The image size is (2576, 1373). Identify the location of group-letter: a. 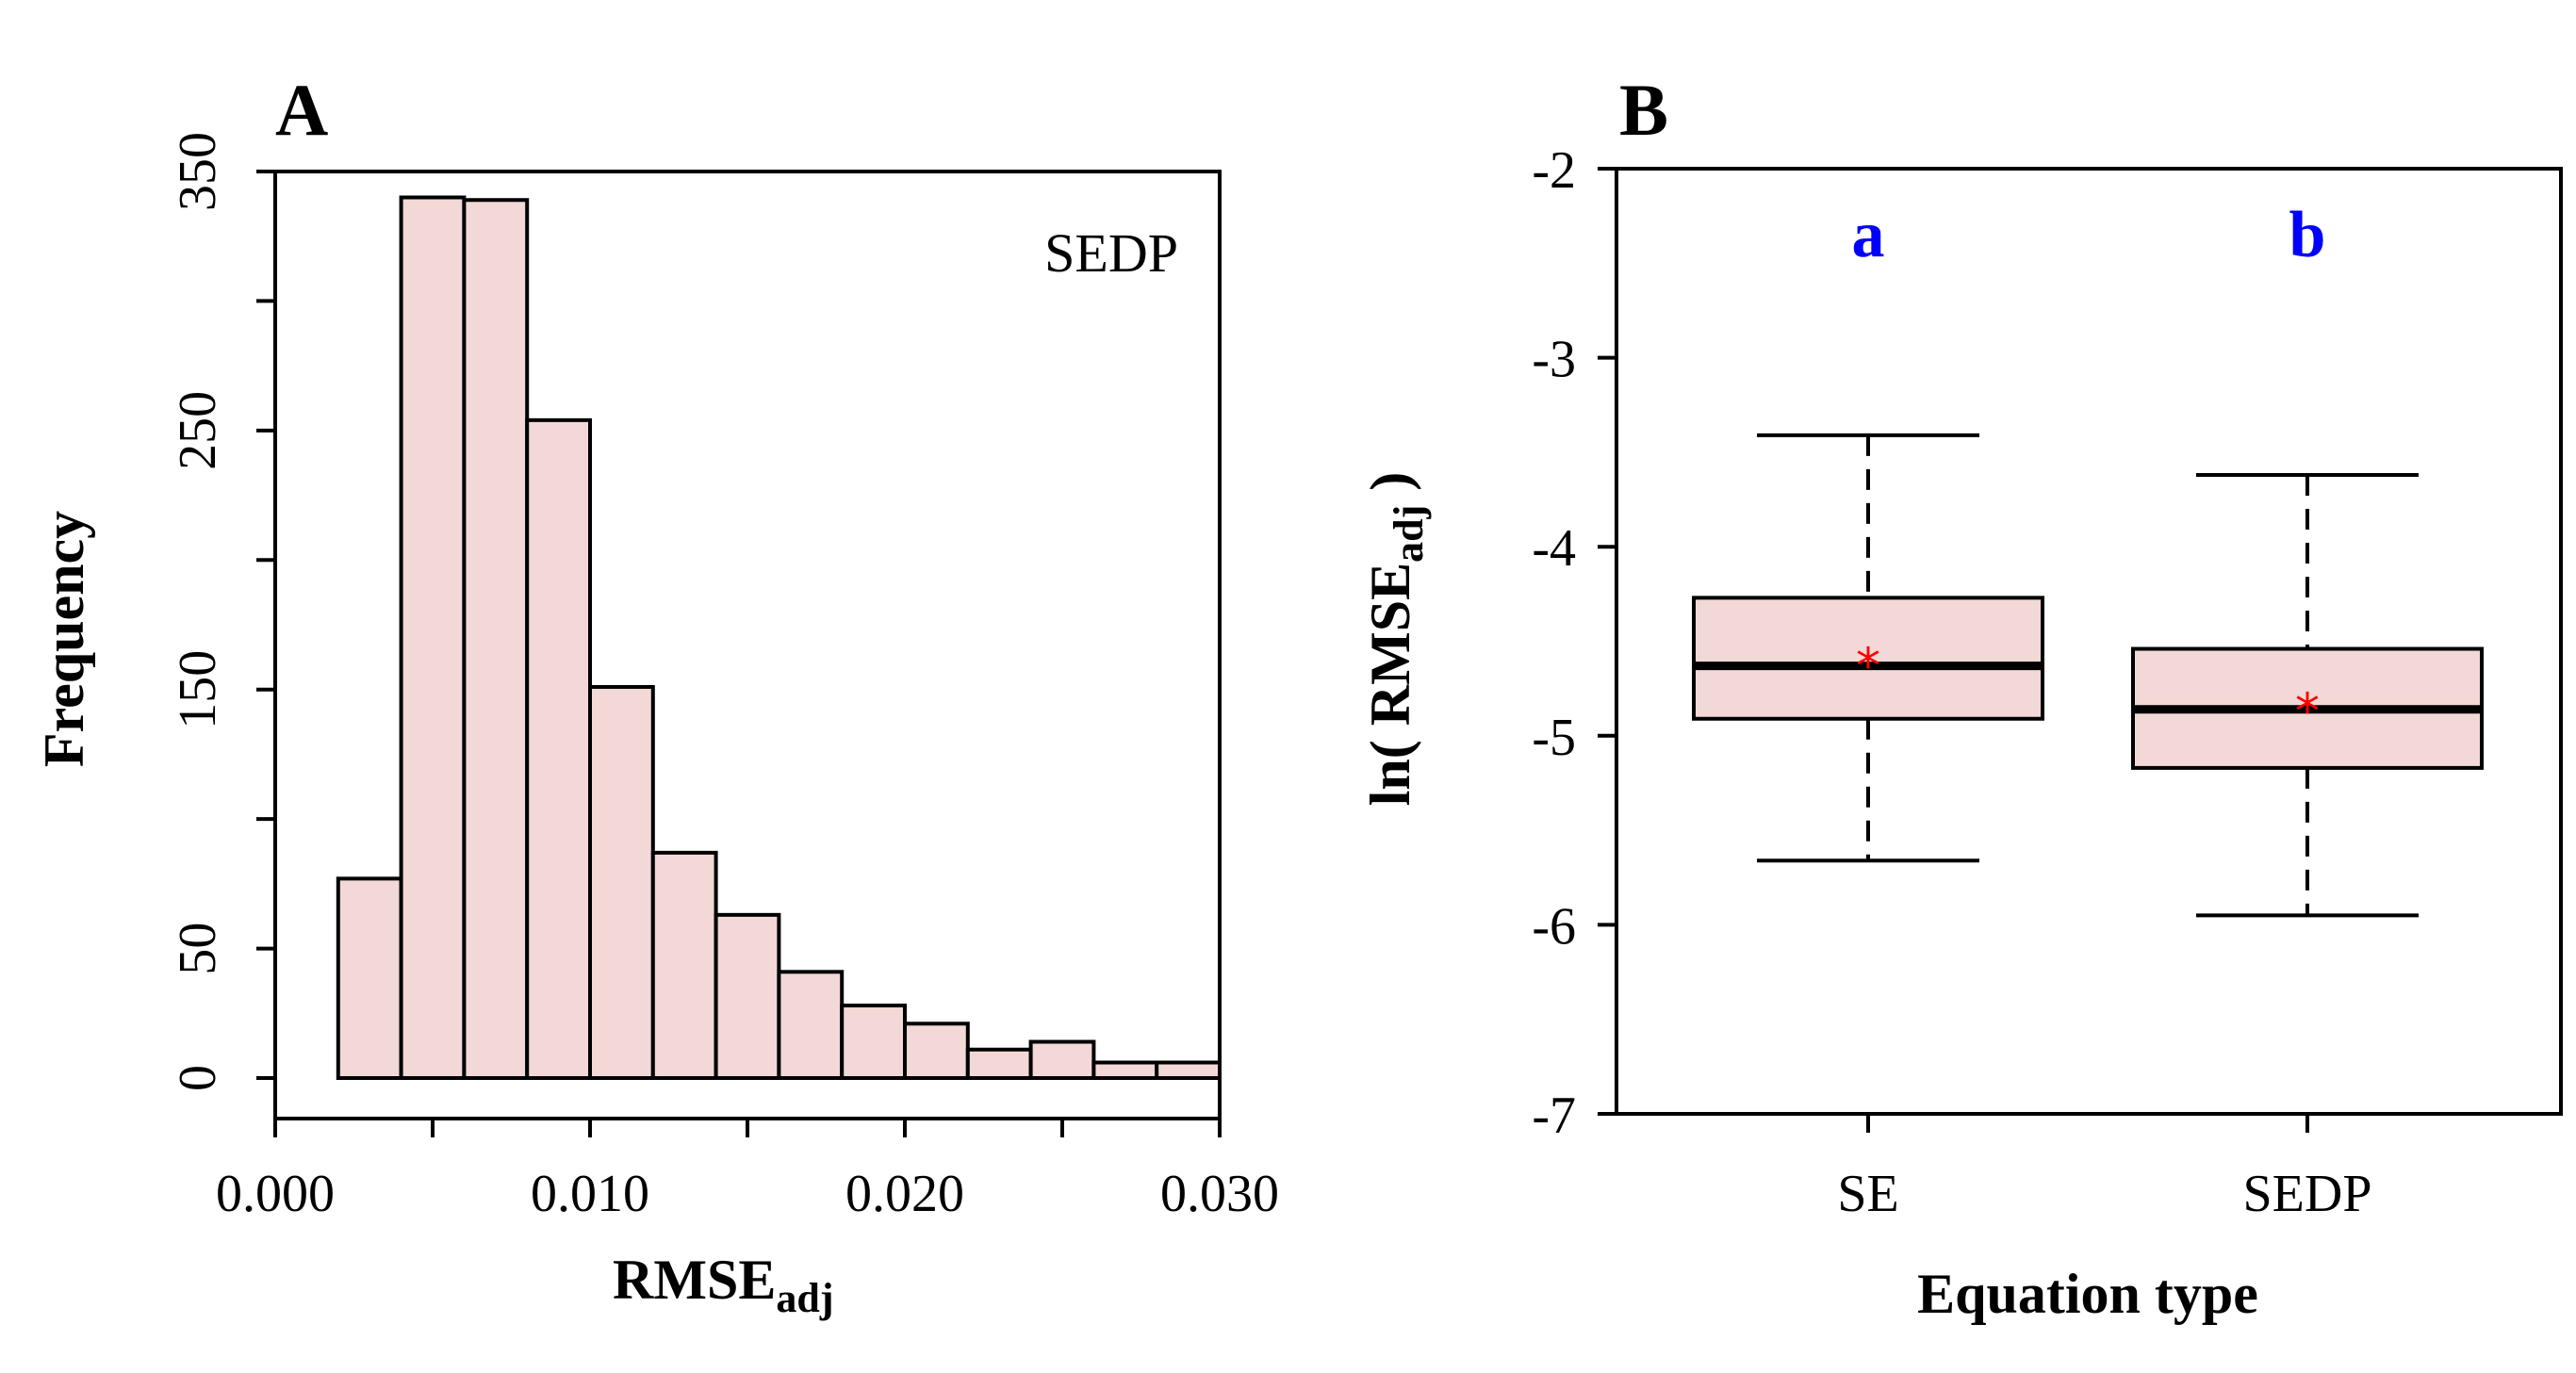
(1868, 235).